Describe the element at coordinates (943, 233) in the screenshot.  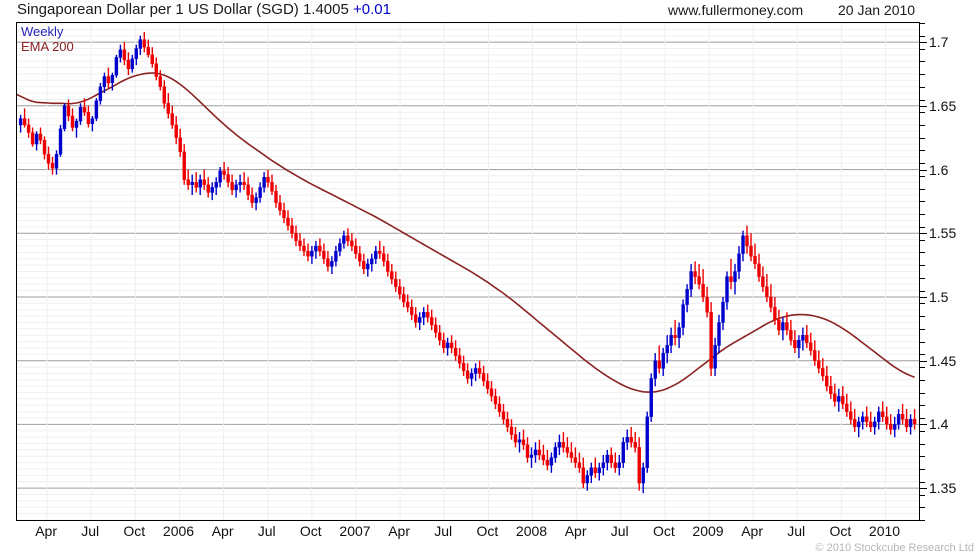
I see `y-axis-label: 1.55` at that location.